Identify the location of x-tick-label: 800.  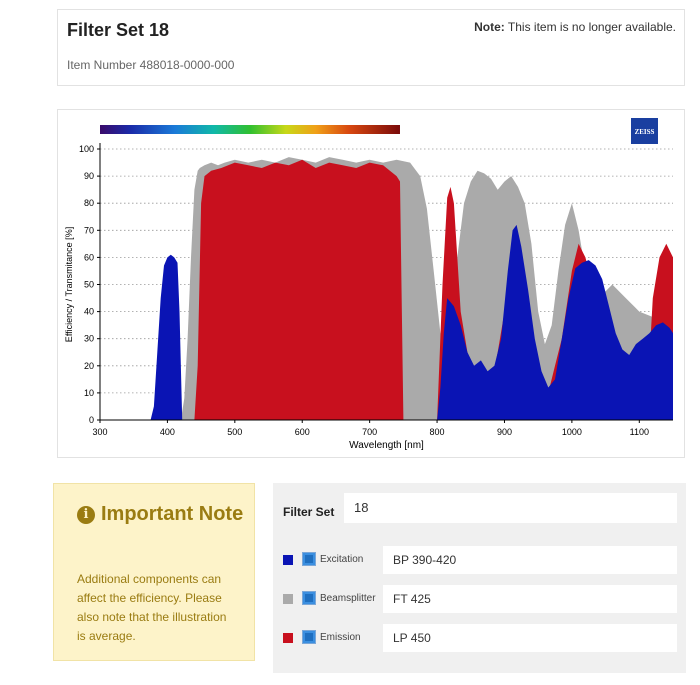
(437, 432).